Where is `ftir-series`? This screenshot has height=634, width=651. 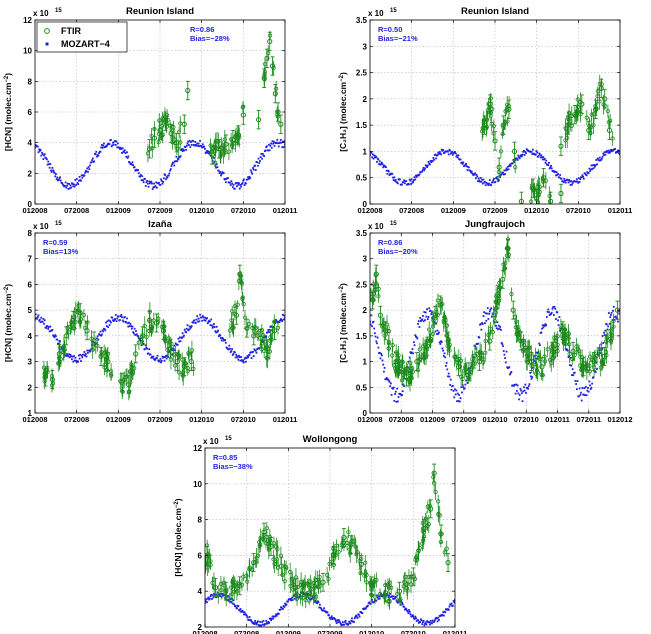 ftir-series is located at coordinates (161, 332).